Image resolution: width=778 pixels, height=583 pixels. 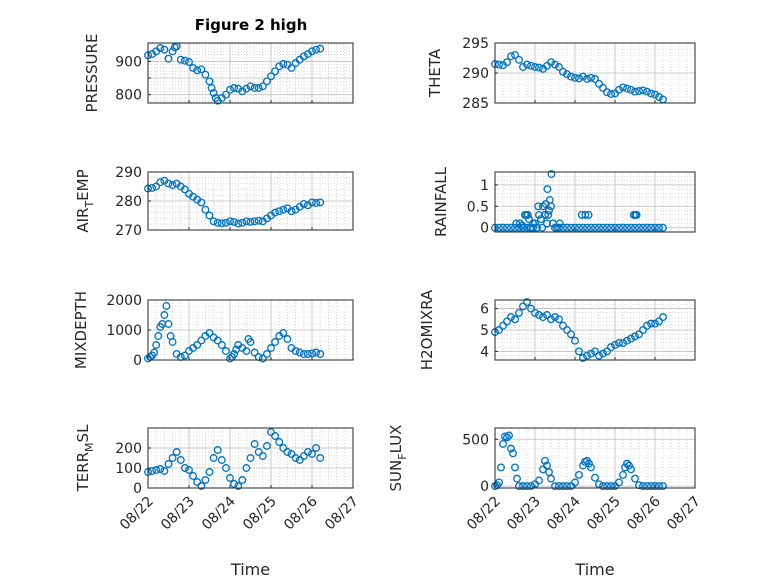 What do you see at coordinates (128, 202) in the screenshot?
I see `y-tick-label: 280` at bounding box center [128, 202].